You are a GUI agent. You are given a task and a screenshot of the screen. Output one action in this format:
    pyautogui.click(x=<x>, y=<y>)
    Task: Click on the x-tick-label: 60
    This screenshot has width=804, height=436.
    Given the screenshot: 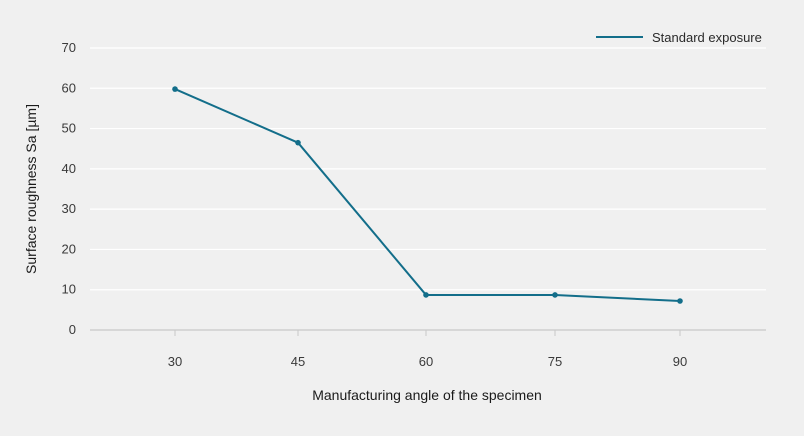 What is the action you would take?
    pyautogui.click(x=426, y=361)
    